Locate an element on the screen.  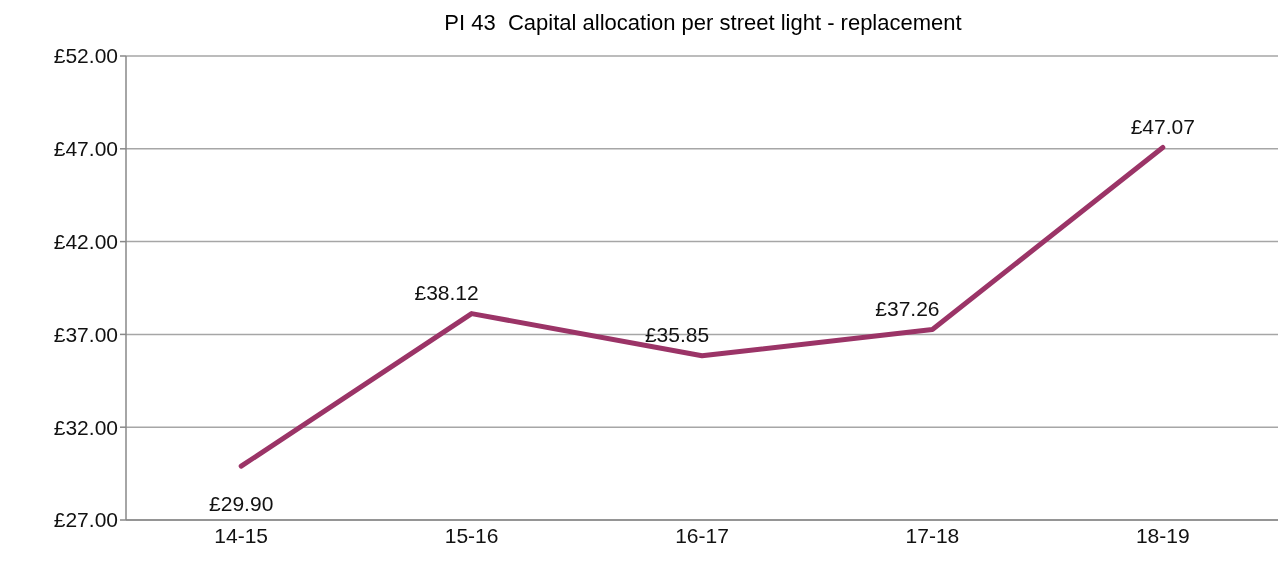
chart-title: PI 43 Capital allocation per street light - replacement is located at coordinates (703, 23).